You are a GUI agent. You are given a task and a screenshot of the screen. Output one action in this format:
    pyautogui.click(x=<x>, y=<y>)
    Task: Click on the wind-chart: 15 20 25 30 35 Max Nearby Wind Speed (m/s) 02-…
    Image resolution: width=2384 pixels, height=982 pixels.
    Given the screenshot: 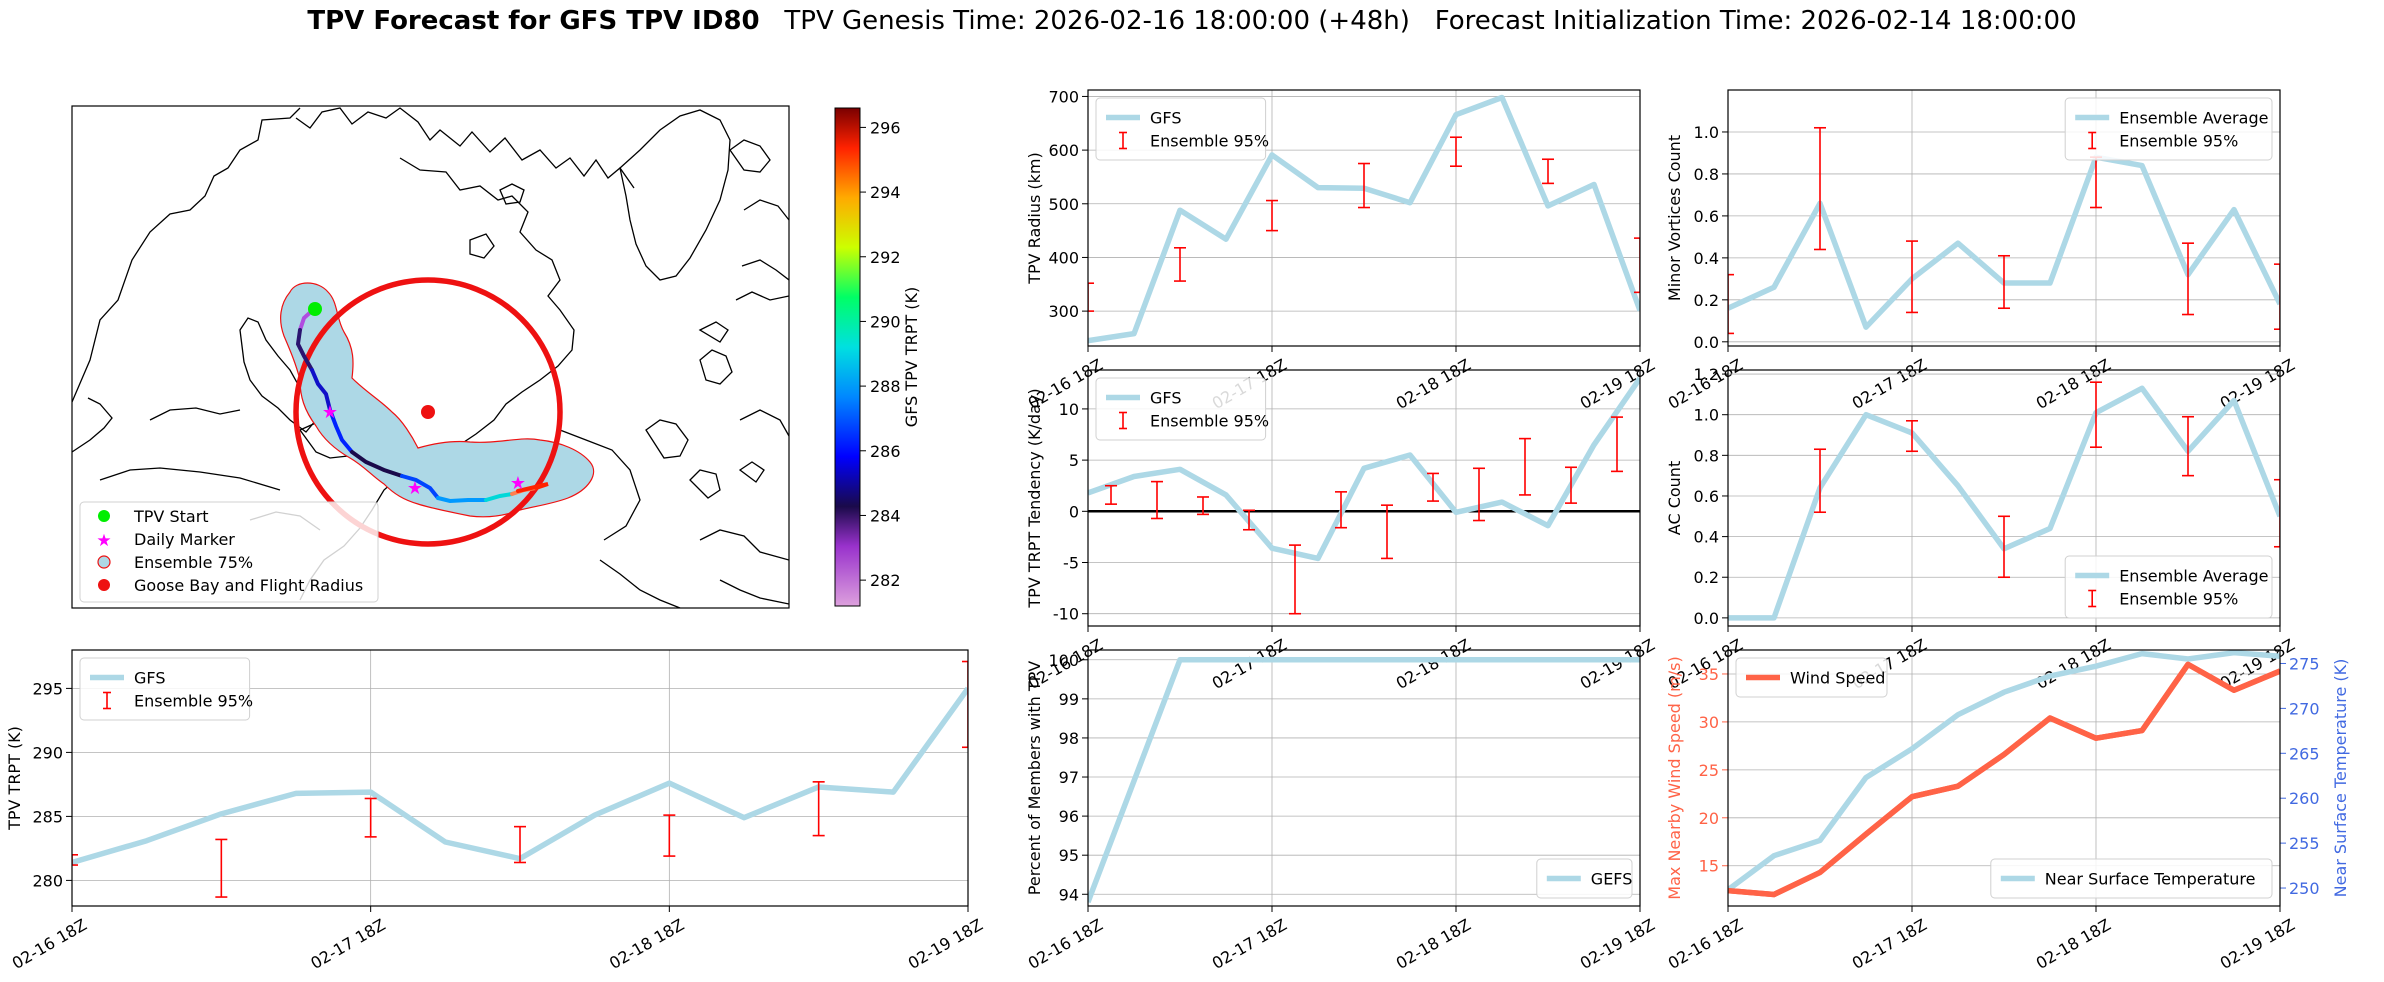 What is the action you would take?
    pyautogui.click(x=2007, y=811)
    